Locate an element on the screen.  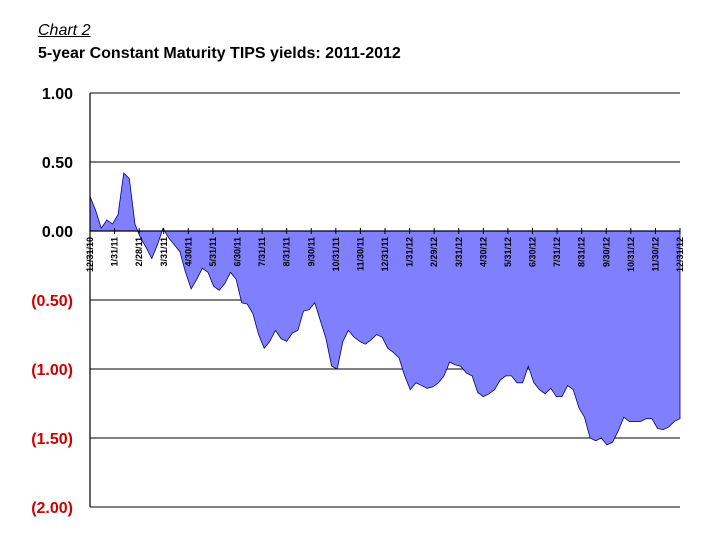
x-tick-label: 5/31/11 is located at coordinates (213, 252).